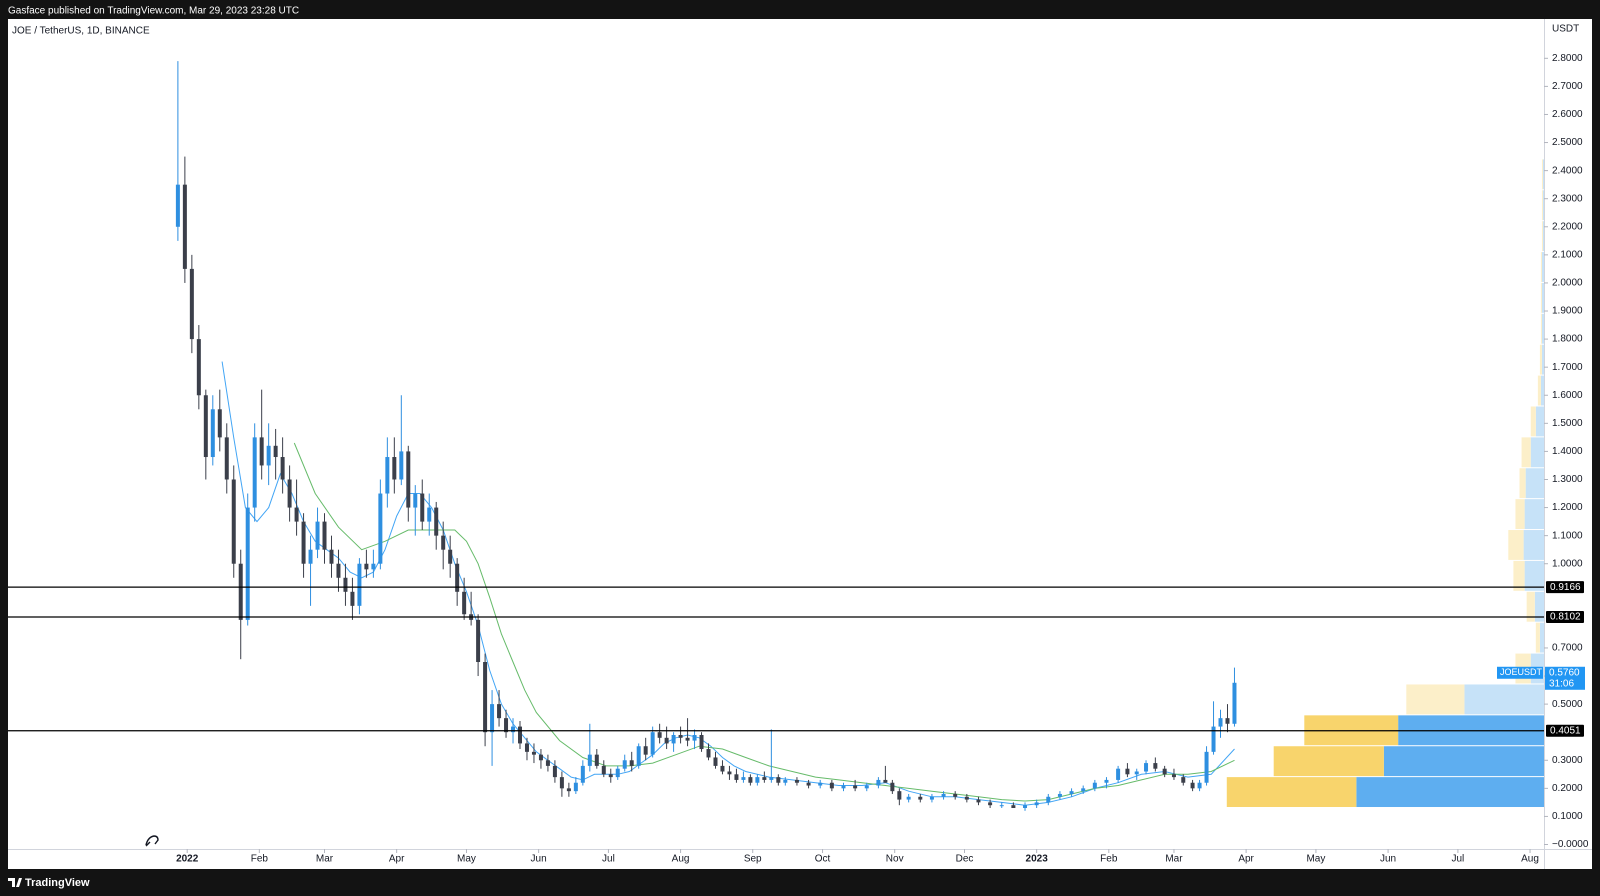 The image size is (1600, 896). Describe the element at coordinates (81, 31) in the screenshot. I see `symbol-title: JOE / TetherUS, 1D, BINANCE` at that location.